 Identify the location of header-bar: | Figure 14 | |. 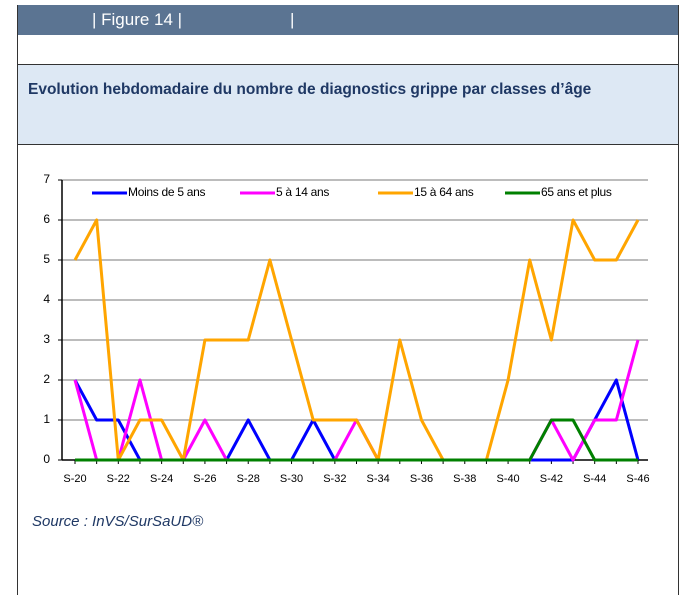
(348, 20).